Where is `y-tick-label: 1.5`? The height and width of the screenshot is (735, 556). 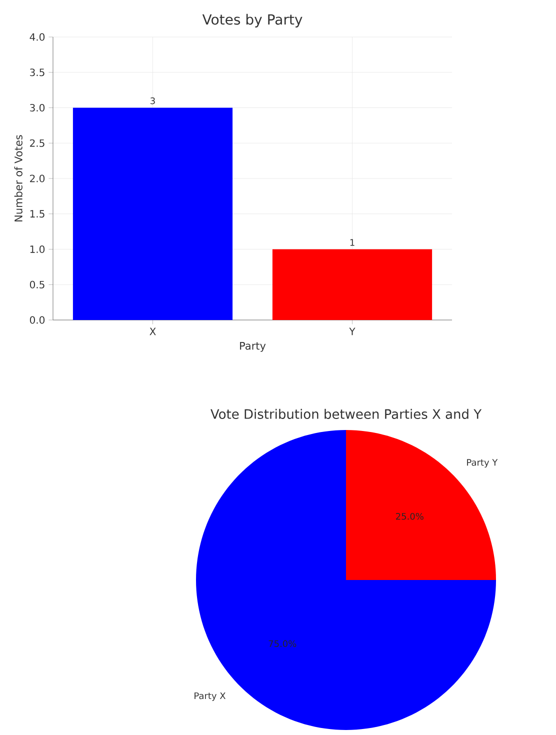 y-tick-label: 1.5 is located at coordinates (37, 214).